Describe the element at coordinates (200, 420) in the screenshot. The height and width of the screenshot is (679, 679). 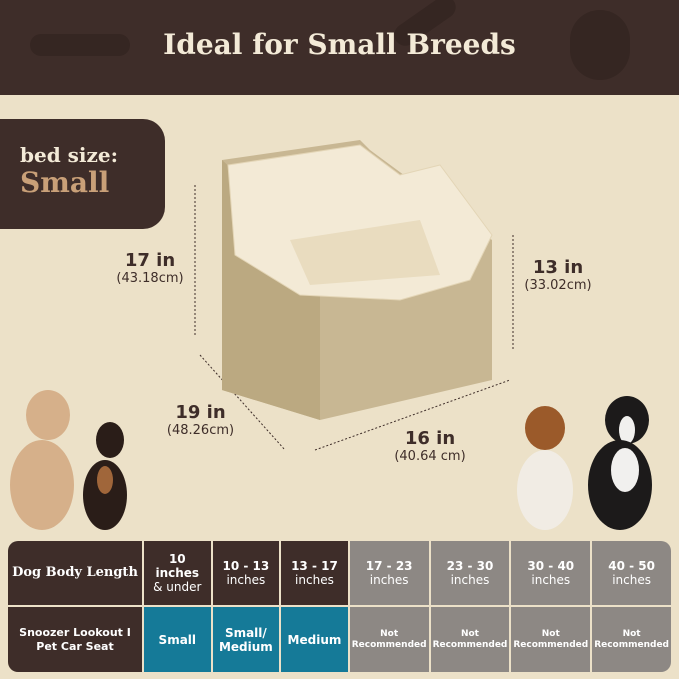
I see `dimension-depth: 19 in (48.26cm)` at that location.